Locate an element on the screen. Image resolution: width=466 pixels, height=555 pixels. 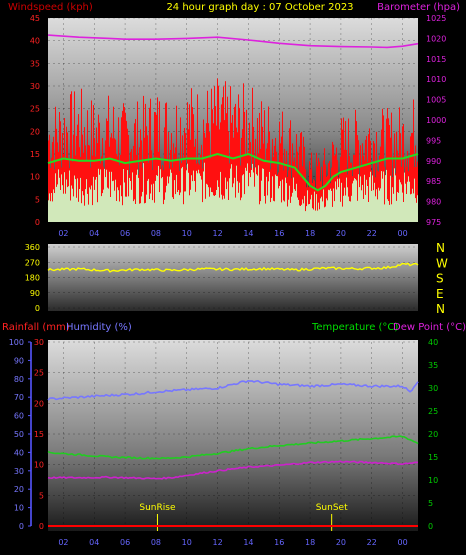
temperature-tick-label: 15 is located at coordinates (433, 457).